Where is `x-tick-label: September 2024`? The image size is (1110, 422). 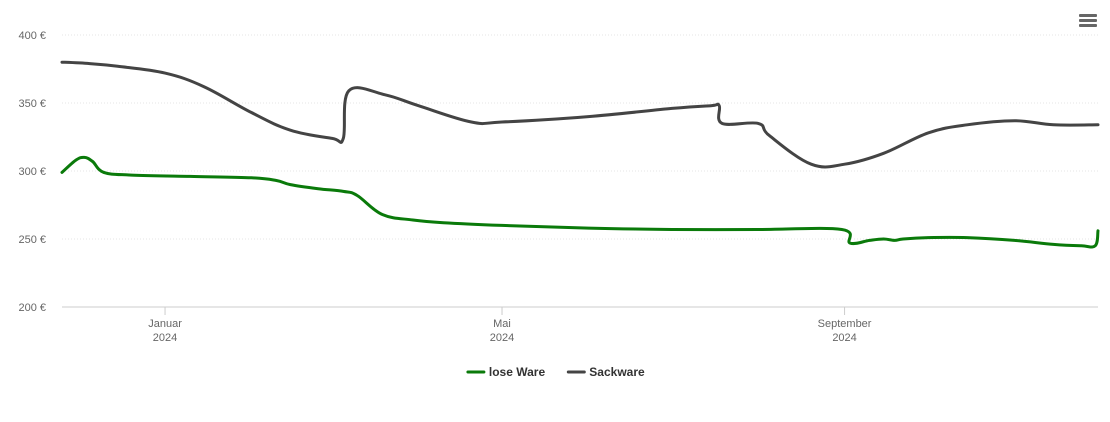 x-tick-label: September 2024 is located at coordinates (845, 331).